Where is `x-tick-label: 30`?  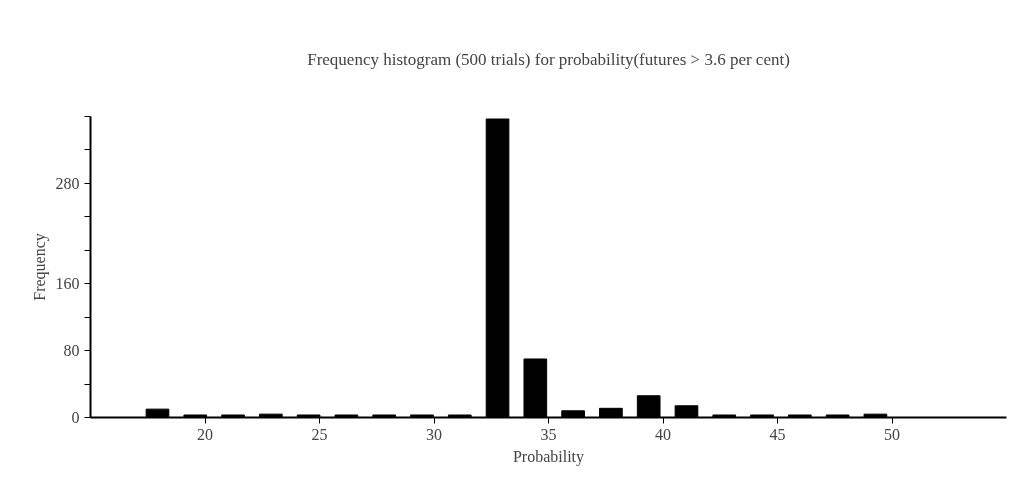
x-tick-label: 30 is located at coordinates (434, 434).